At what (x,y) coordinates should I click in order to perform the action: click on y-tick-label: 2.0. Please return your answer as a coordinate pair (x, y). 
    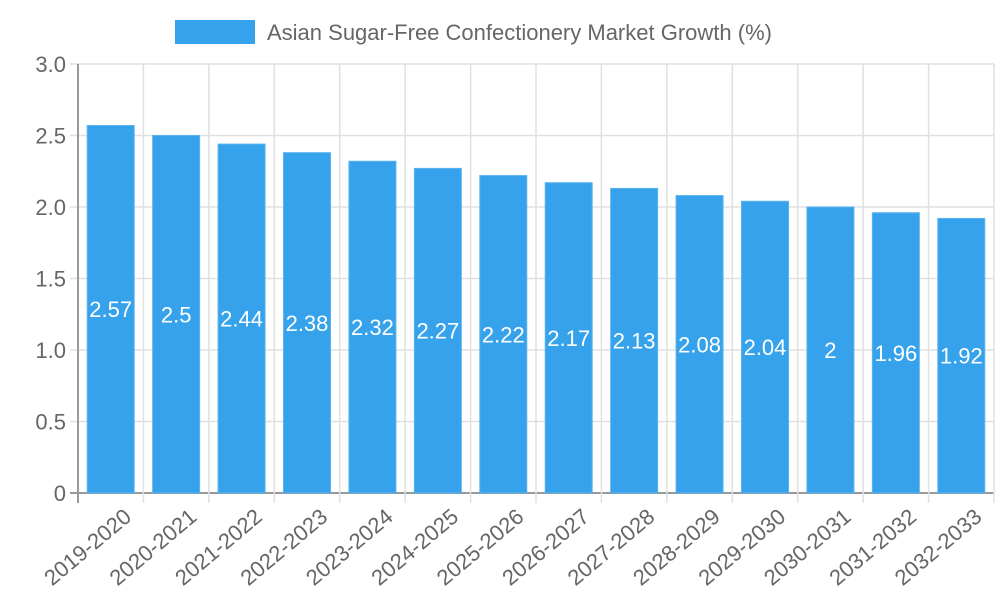
    Looking at the image, I should click on (50, 207).